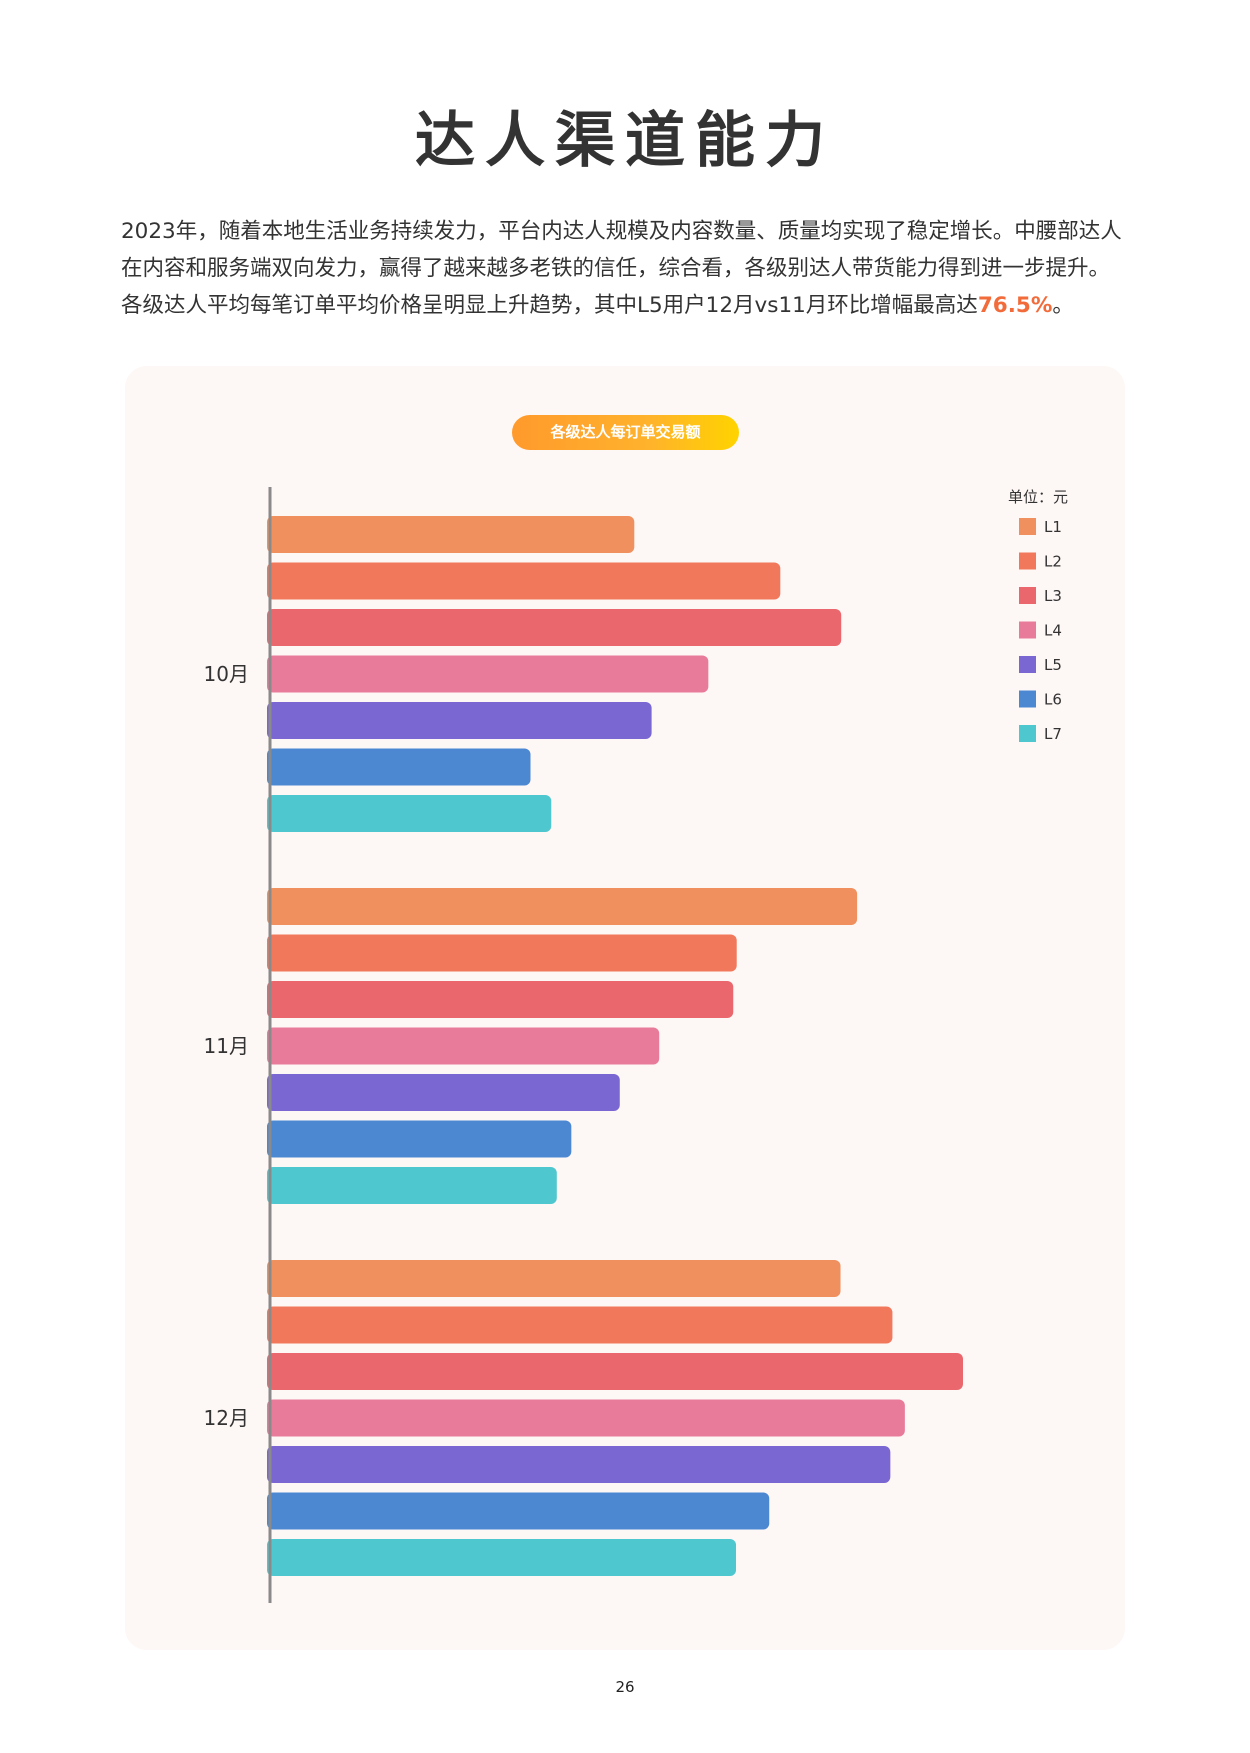 Image resolution: width=1250 pixels, height=1753 pixels. I want to click on category-label: 11月, so click(226, 1046).